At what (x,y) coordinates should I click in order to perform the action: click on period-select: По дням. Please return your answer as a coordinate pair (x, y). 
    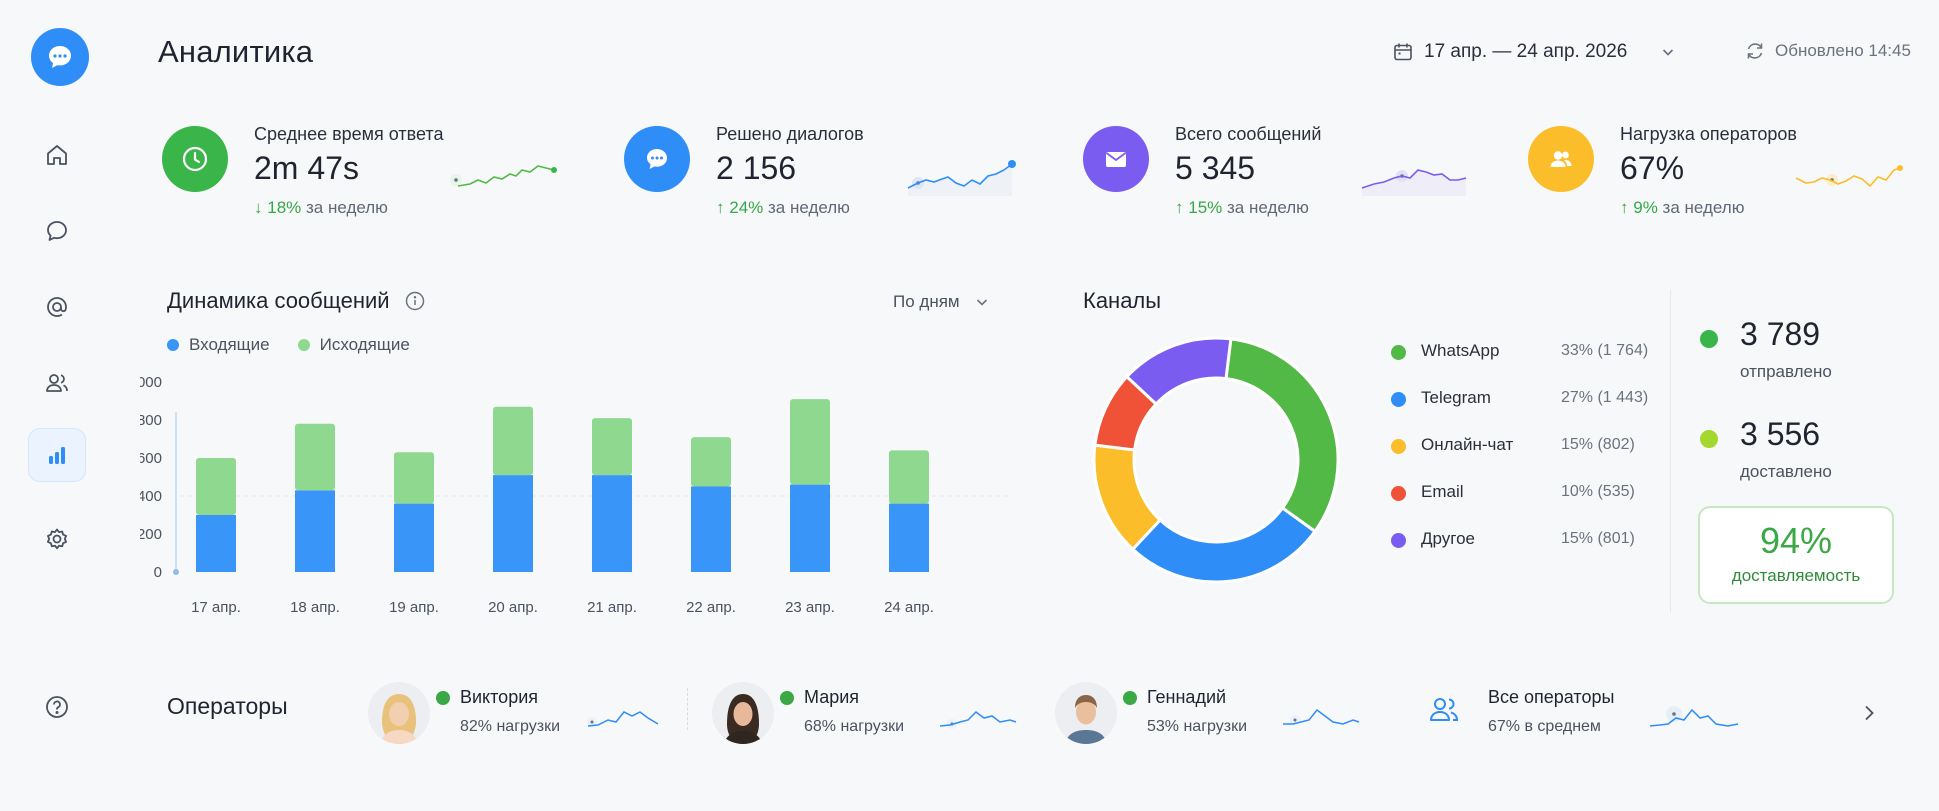
    Looking at the image, I should click on (941, 302).